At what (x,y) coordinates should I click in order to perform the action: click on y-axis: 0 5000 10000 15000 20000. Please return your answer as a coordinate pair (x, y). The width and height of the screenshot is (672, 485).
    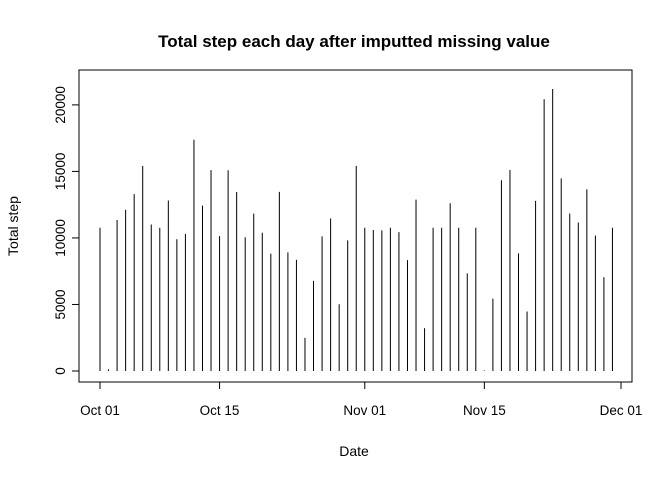
    Looking at the image, I should click on (66, 230).